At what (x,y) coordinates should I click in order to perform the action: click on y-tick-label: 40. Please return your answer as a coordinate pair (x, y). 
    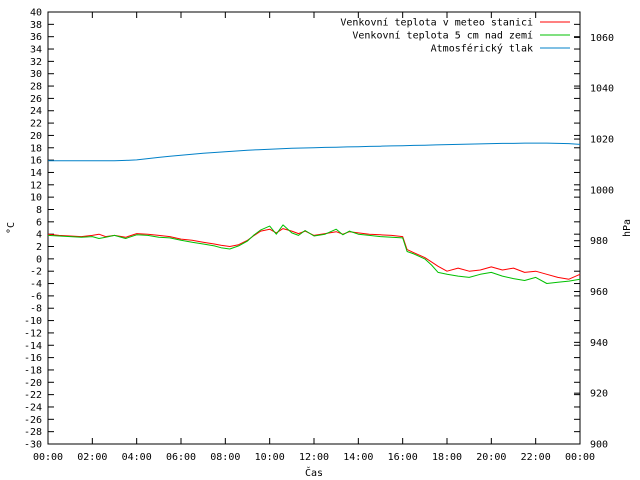
    Looking at the image, I should click on (36, 13).